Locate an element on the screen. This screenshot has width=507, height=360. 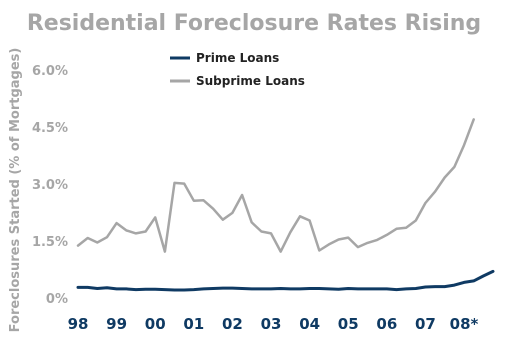
x-tick-label: 06 is located at coordinates (386, 324).